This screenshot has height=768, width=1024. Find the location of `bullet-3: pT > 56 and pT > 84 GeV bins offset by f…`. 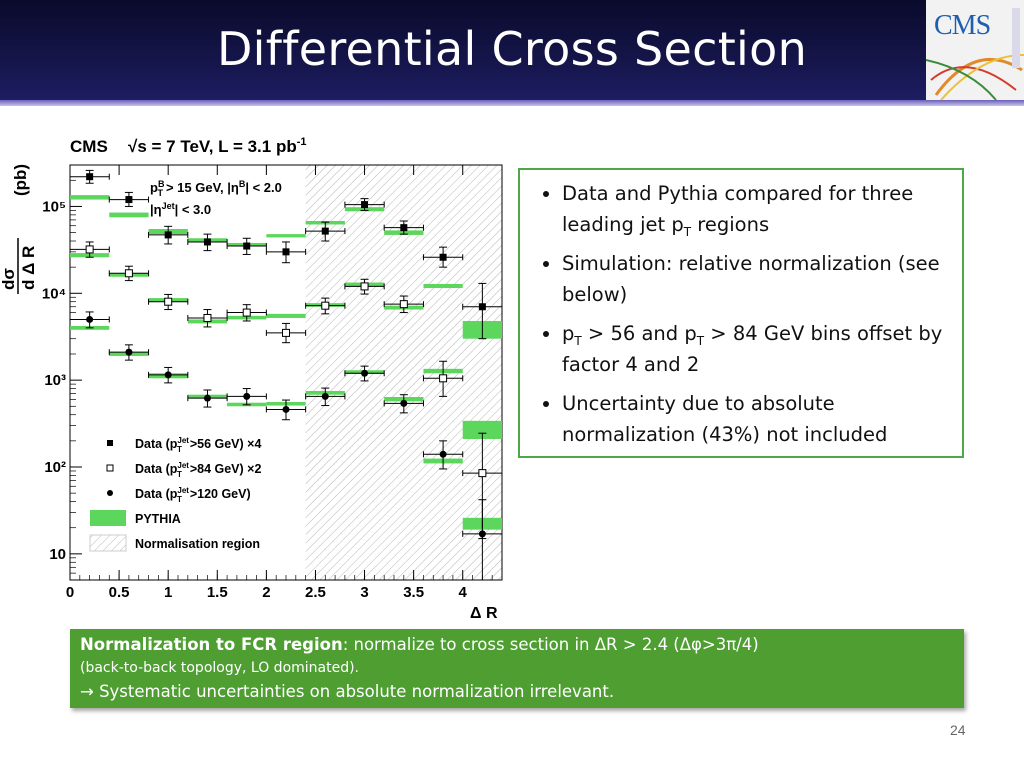

bullet-3: pT > 56 and pT > 84 GeV bins offset by f… is located at coordinates (757, 349).